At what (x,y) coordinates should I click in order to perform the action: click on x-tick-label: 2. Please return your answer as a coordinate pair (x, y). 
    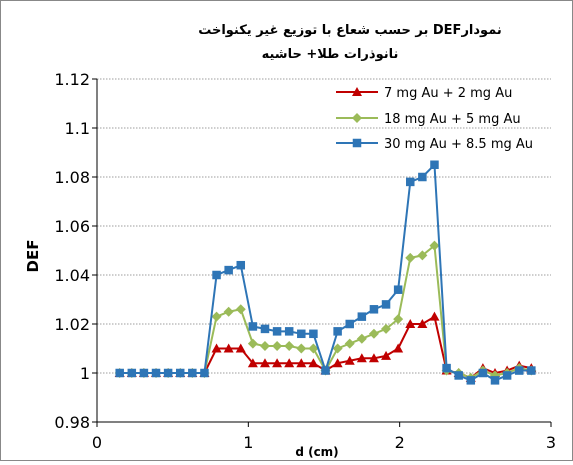
    Looking at the image, I should click on (400, 442).